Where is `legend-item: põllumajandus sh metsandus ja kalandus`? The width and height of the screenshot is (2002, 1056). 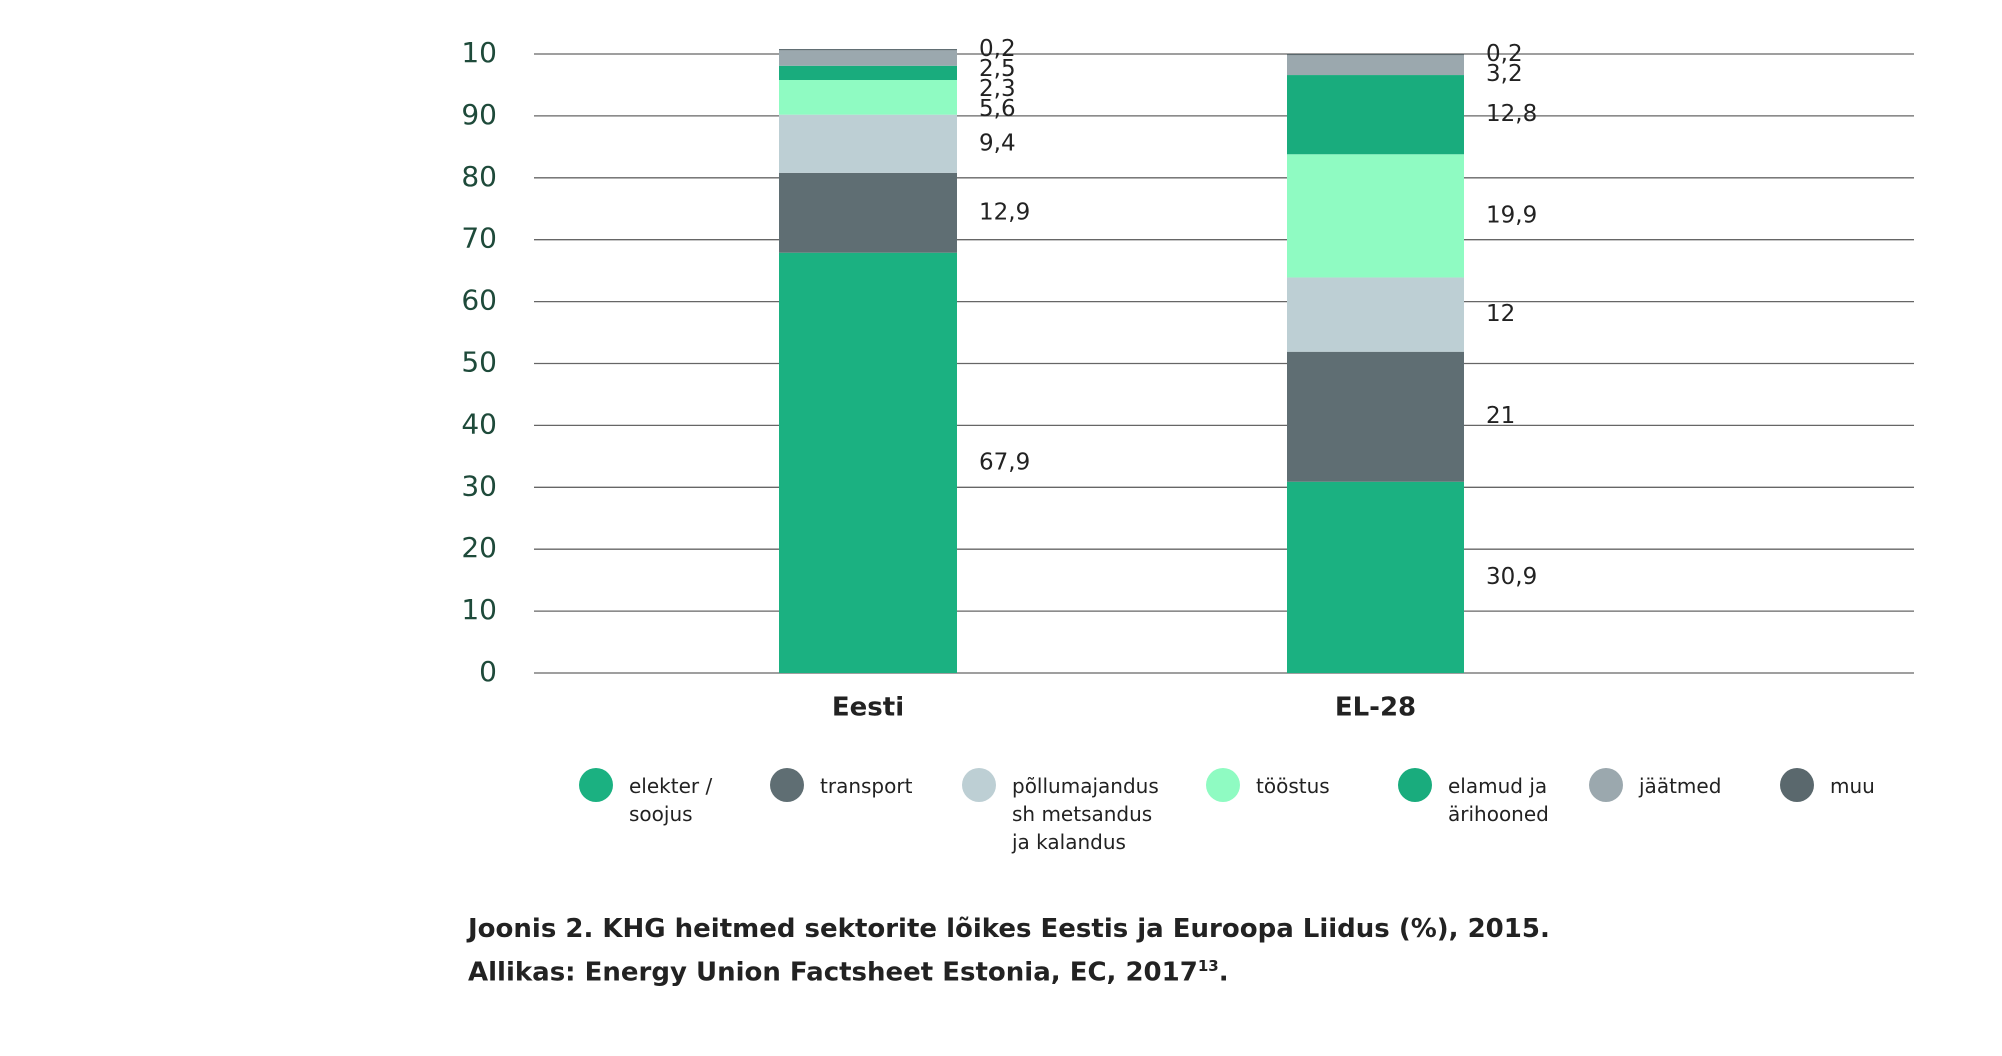 legend-item: põllumajandus sh metsandus ja kalandus is located at coordinates (1067, 812).